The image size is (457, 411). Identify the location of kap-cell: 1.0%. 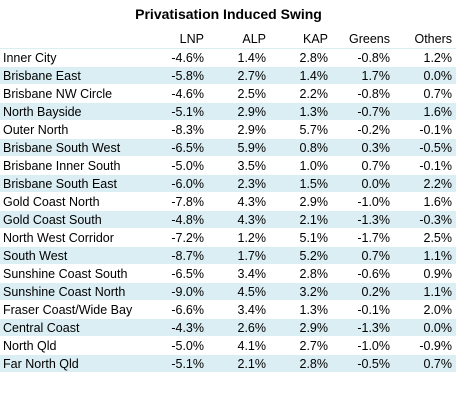
(301, 165).